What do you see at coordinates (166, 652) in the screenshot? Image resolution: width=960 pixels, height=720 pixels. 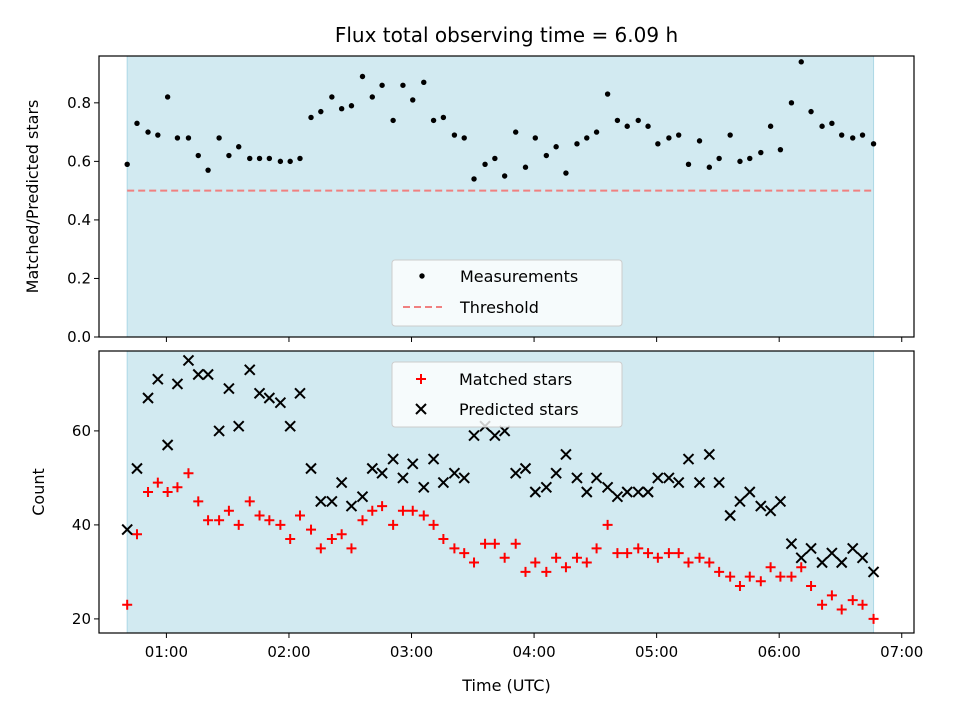 I see `x-tick-label: 01:00` at bounding box center [166, 652].